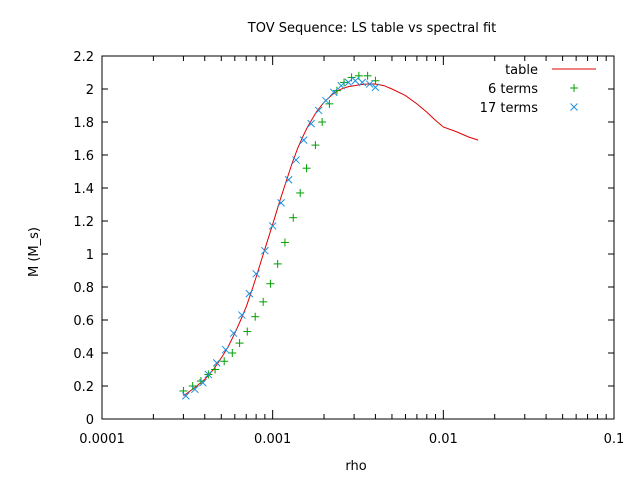 The image size is (640, 480). I want to click on y-axis-label: M (M_s), so click(34, 252).